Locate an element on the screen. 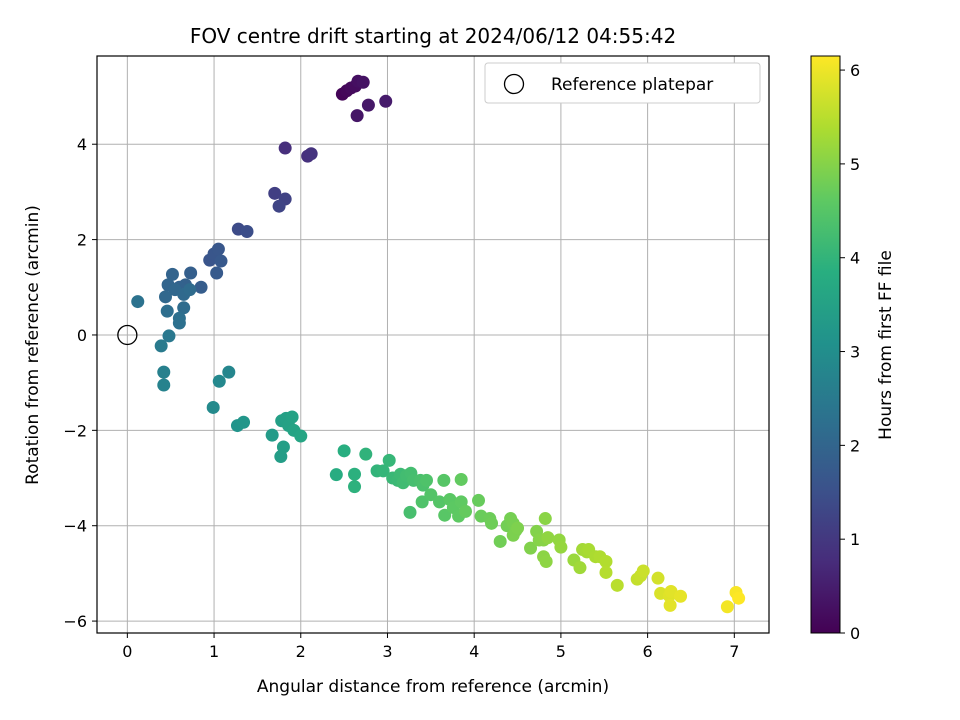 The height and width of the screenshot is (720, 960). x-tick-label: 4 is located at coordinates (474, 651).